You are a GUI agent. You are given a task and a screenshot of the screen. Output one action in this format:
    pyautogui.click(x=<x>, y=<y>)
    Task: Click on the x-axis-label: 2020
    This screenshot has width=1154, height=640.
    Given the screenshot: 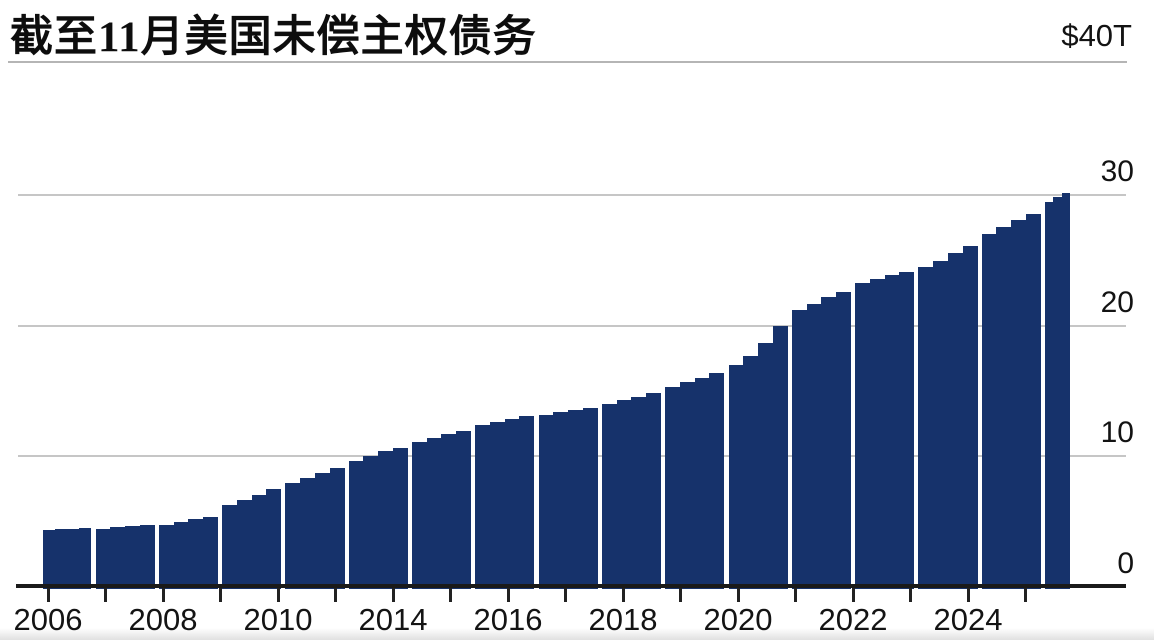 What is the action you would take?
    pyautogui.click(x=738, y=619)
    